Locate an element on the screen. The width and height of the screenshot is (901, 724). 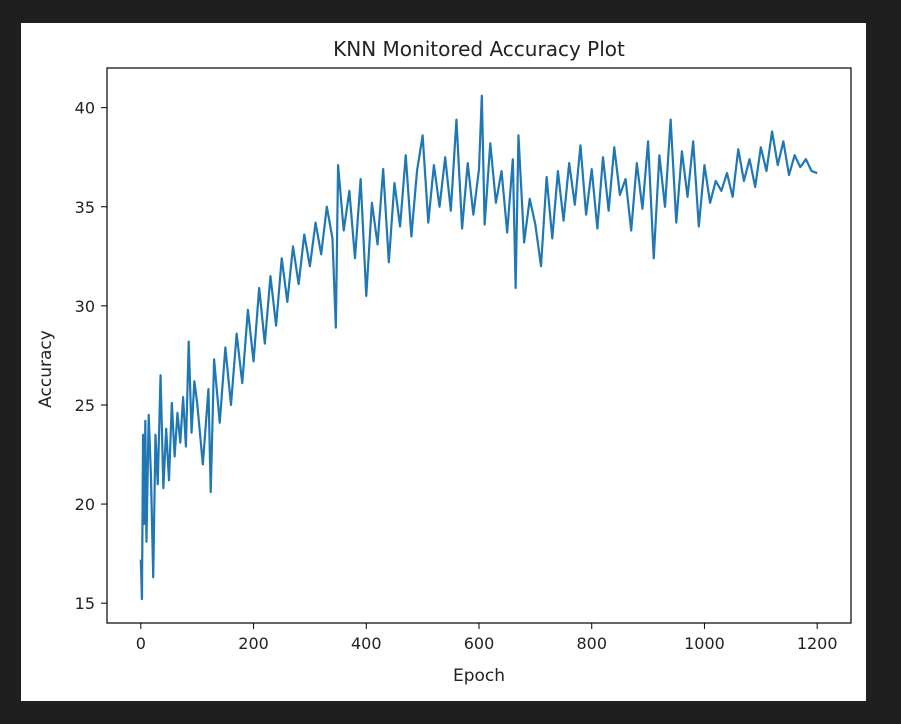
y-tick-label: 20 is located at coordinates (85, 504).